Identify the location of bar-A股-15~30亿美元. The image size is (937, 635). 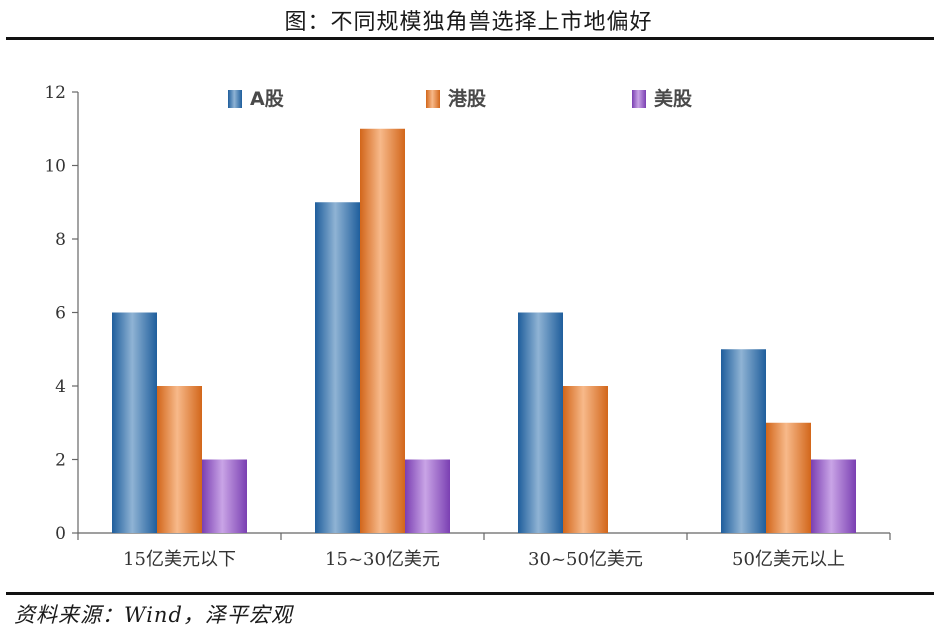
(337, 367).